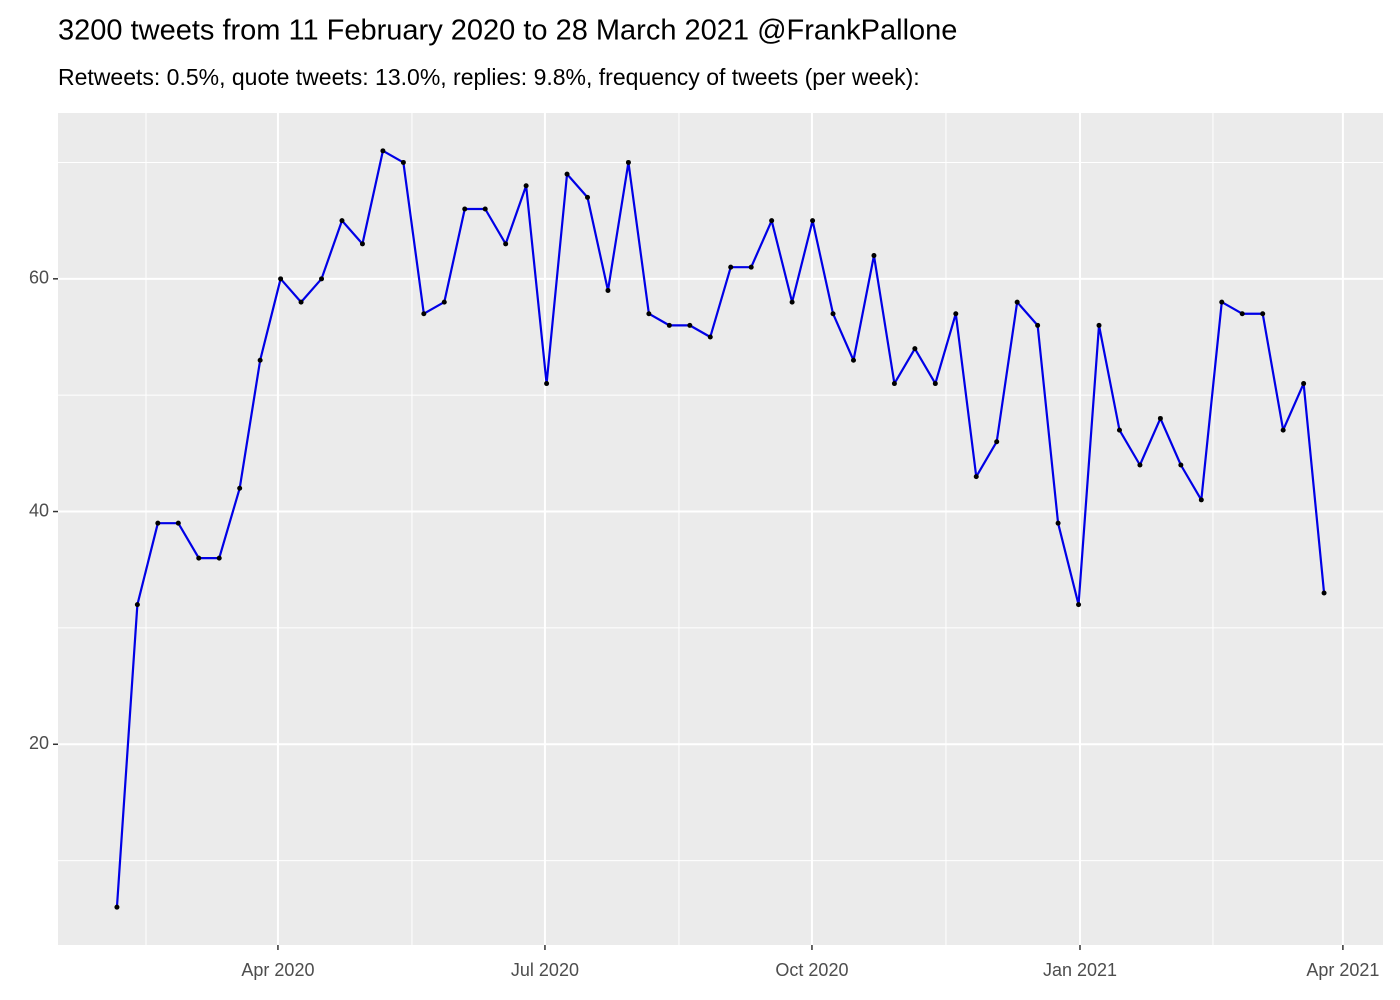  What do you see at coordinates (811, 970) in the screenshot?
I see `x-tick-label: Oct 2020` at bounding box center [811, 970].